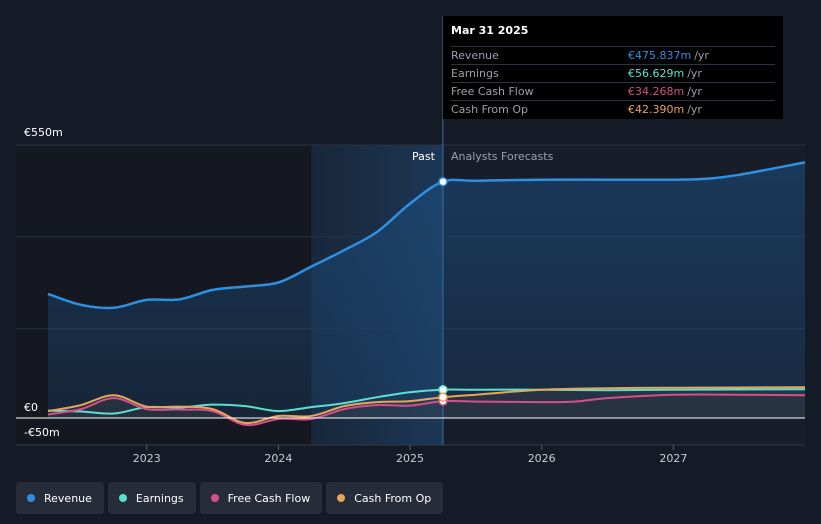 The height and width of the screenshot is (524, 821). I want to click on x-tick-label: 2026, so click(542, 458).